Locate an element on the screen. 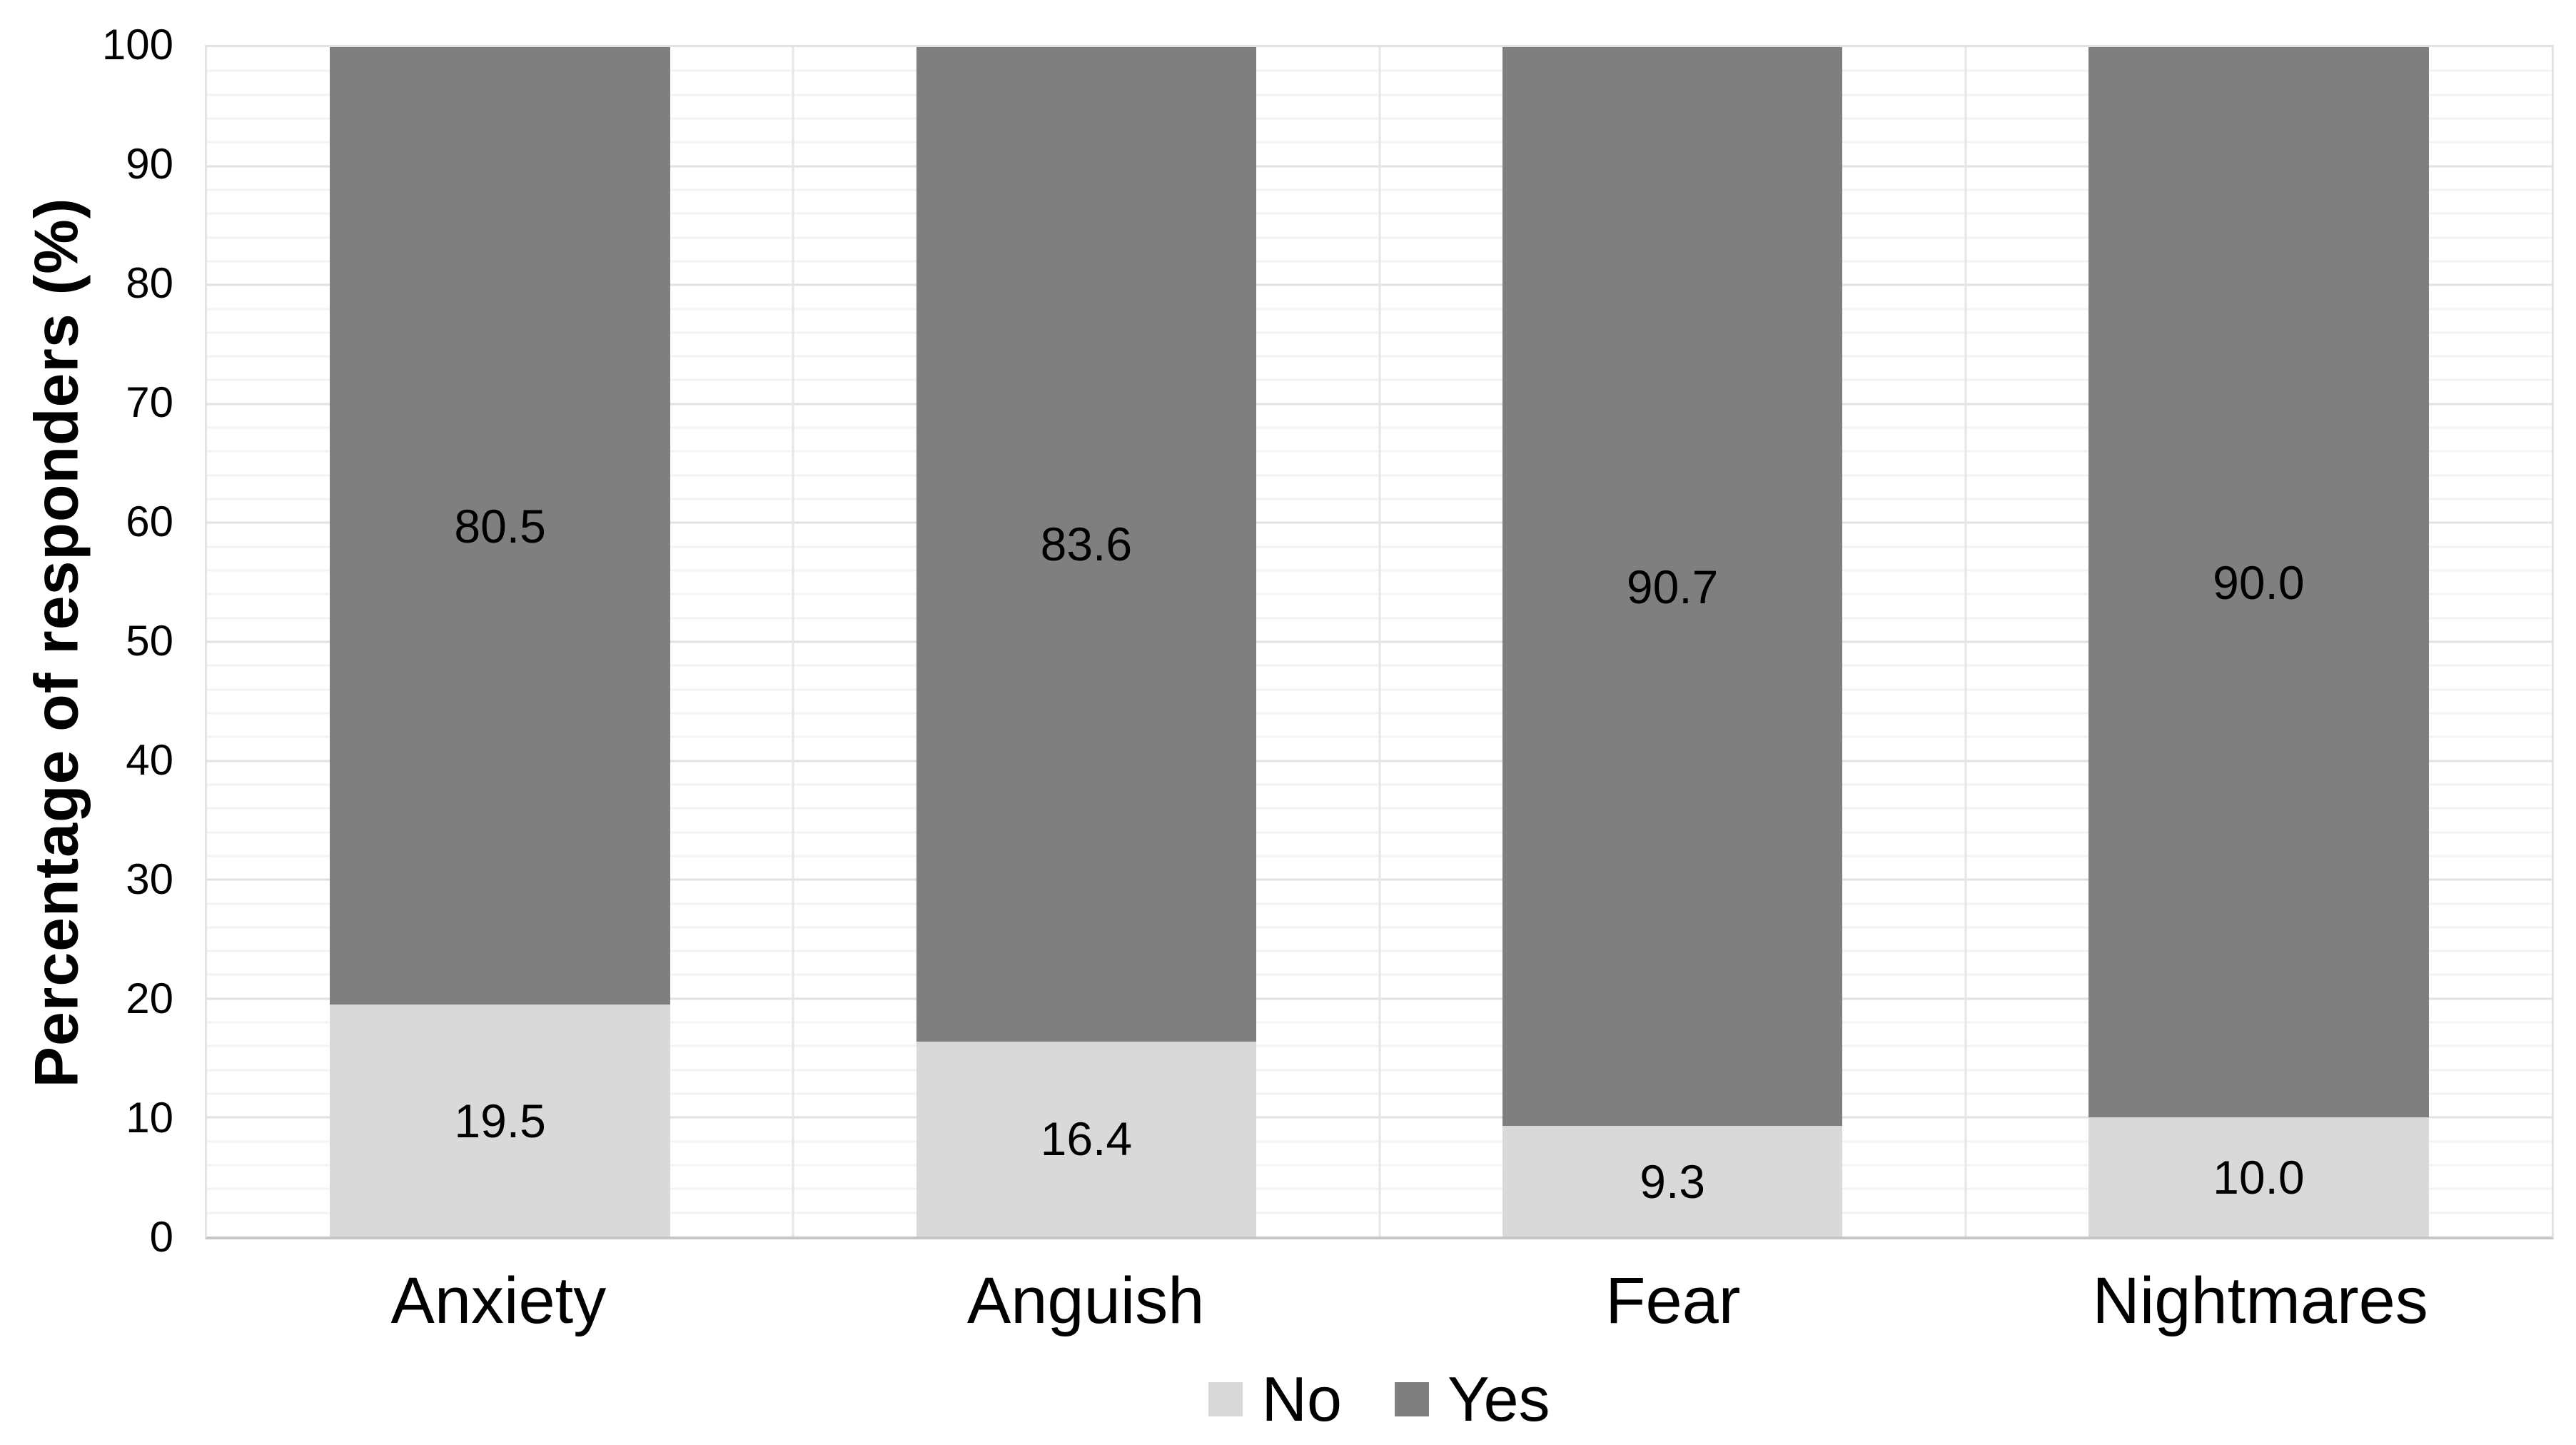  legend-label: Yes is located at coordinates (1498, 1399).